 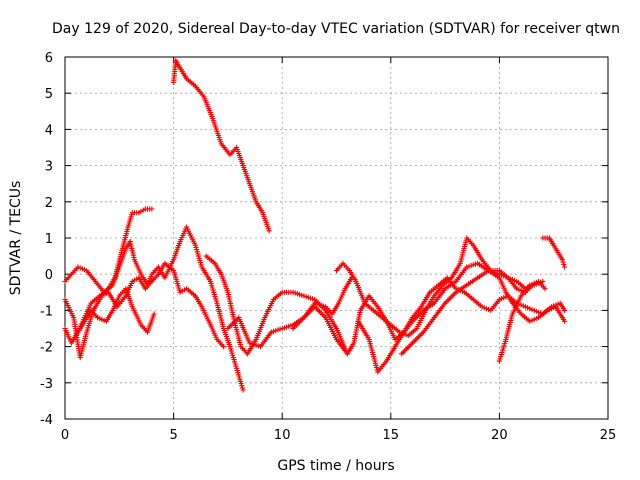 I want to click on y-tick-label: 0, so click(x=49, y=275).